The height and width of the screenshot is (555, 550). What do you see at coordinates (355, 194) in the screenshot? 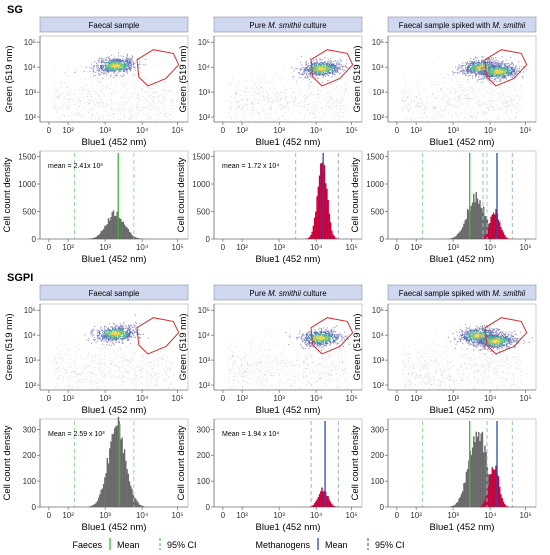
I see `hist-y-label: Cell count density` at bounding box center [355, 194].